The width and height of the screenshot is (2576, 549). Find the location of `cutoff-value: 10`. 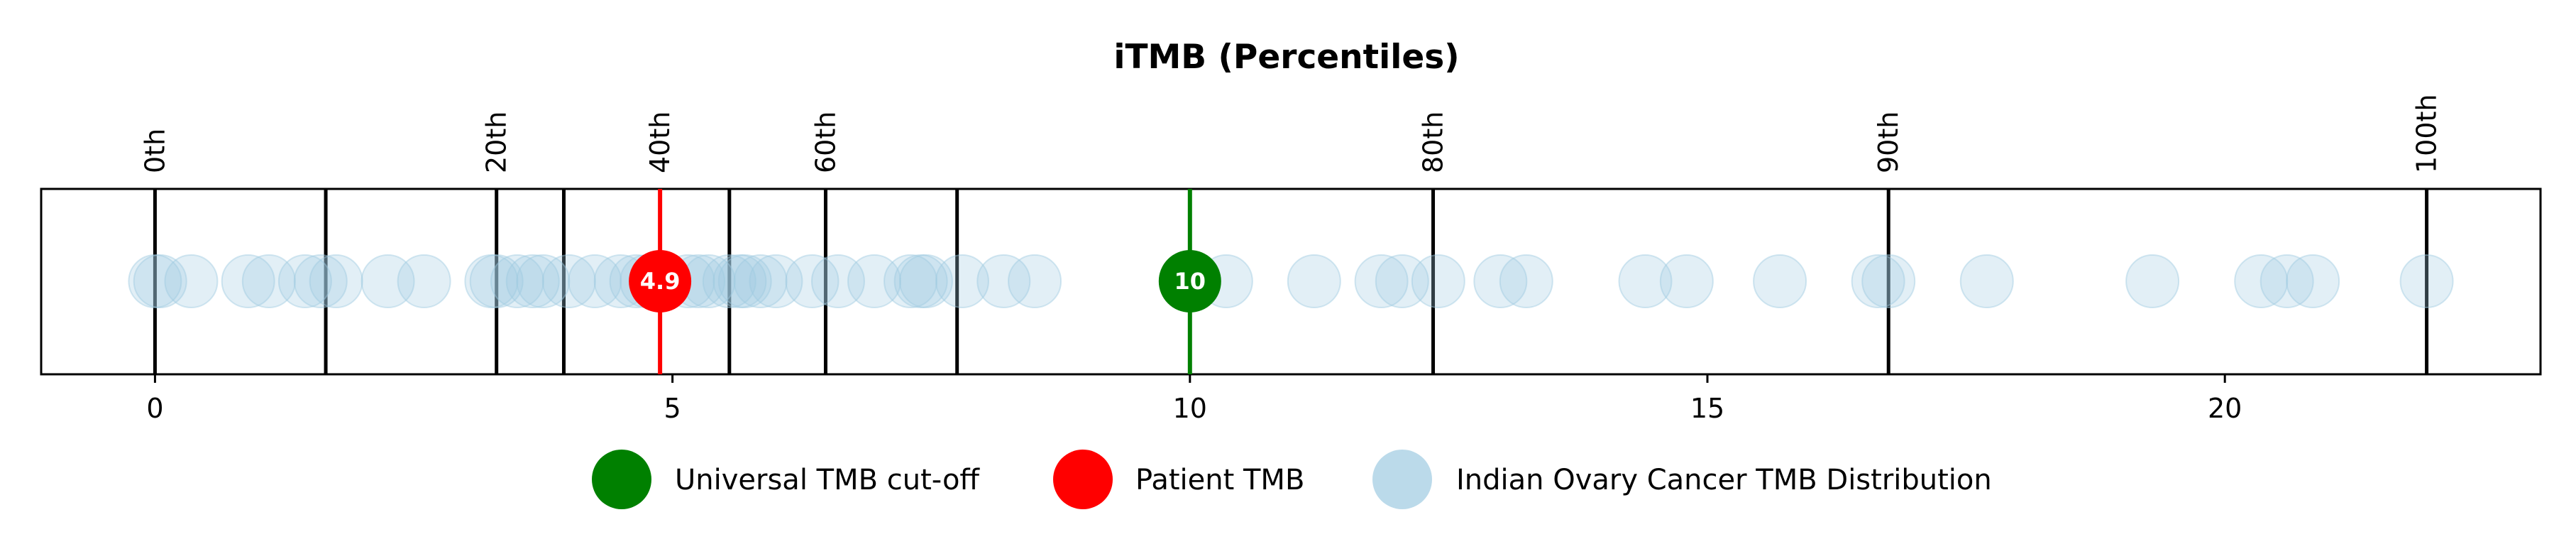

cutoff-value: 10 is located at coordinates (1190, 281).